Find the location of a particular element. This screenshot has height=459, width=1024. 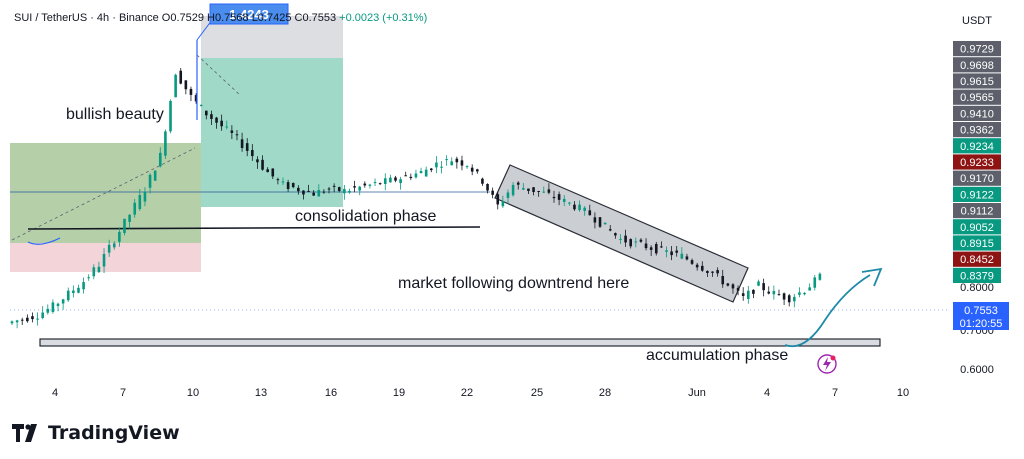

dashed-retrace-line is located at coordinates (218, 75).